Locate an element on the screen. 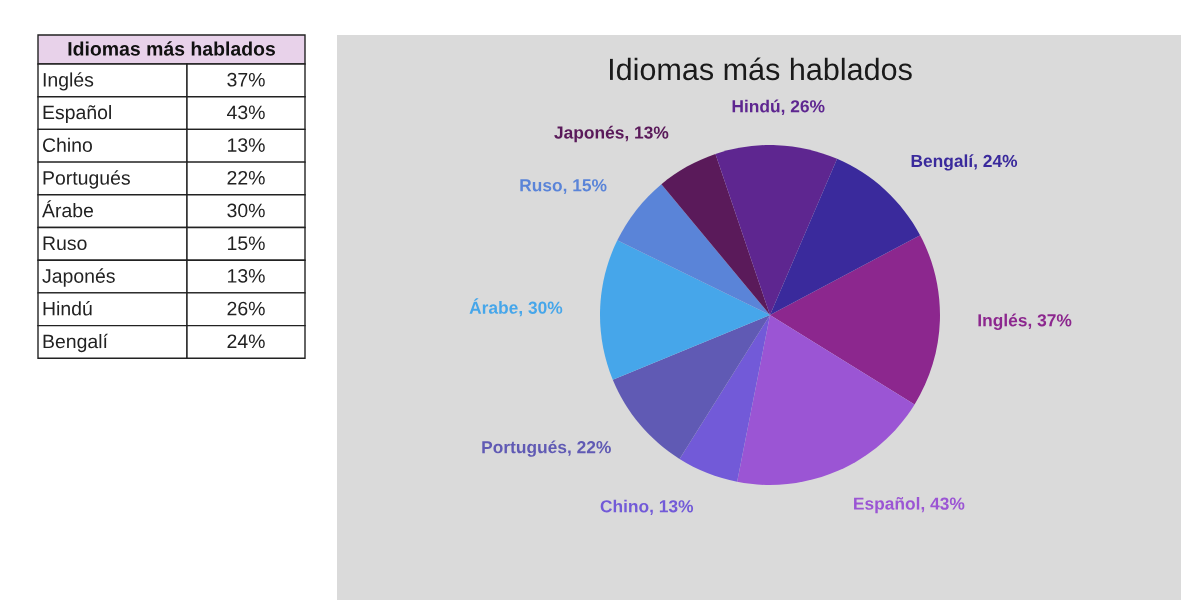 The height and width of the screenshot is (600, 1181). category-label: Bengalí is located at coordinates (75, 343).